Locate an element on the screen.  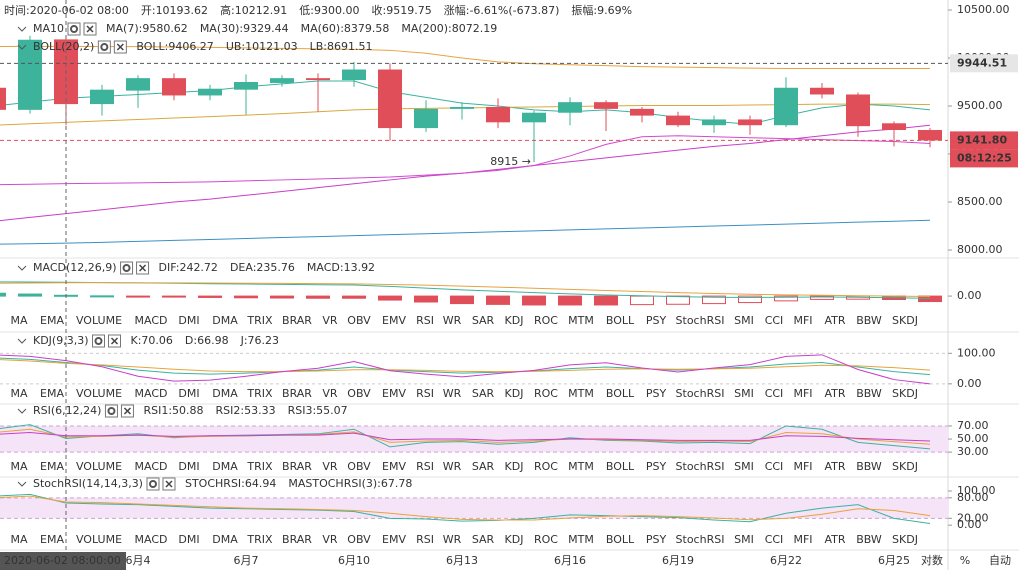
control: % is located at coordinates (965, 560).